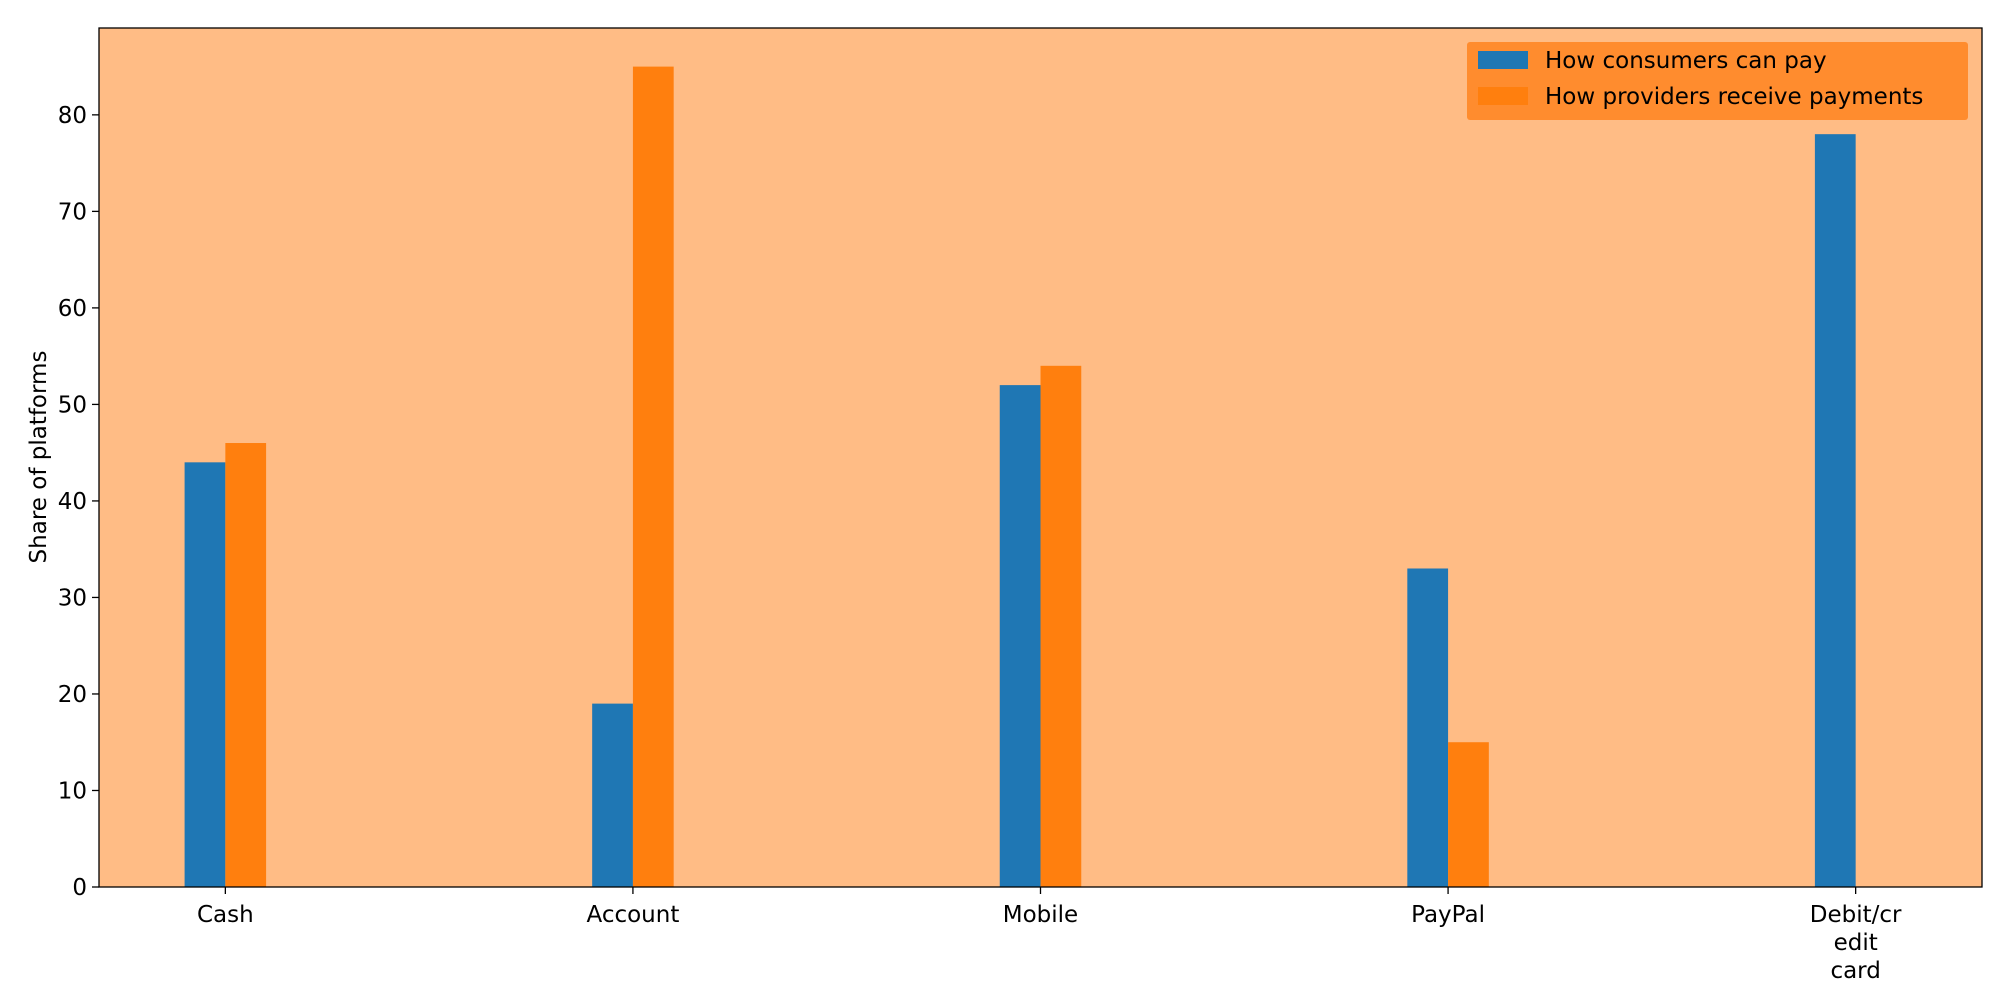 The height and width of the screenshot is (1000, 2000). Describe the element at coordinates (225, 915) in the screenshot. I see `x-tick-label: Cash` at that location.